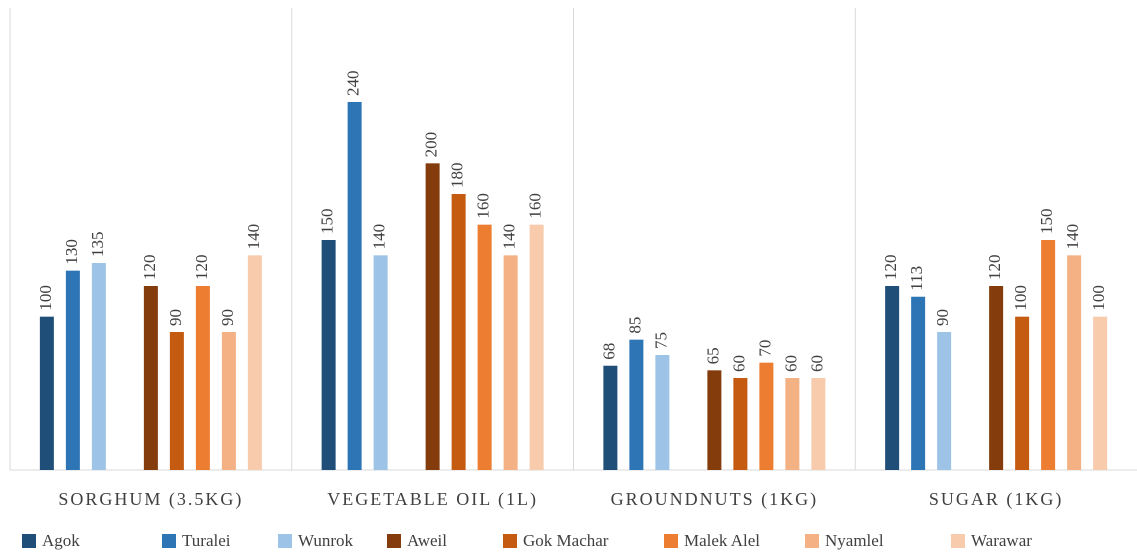  I want to click on legend-label: Turalei, so click(206, 540).